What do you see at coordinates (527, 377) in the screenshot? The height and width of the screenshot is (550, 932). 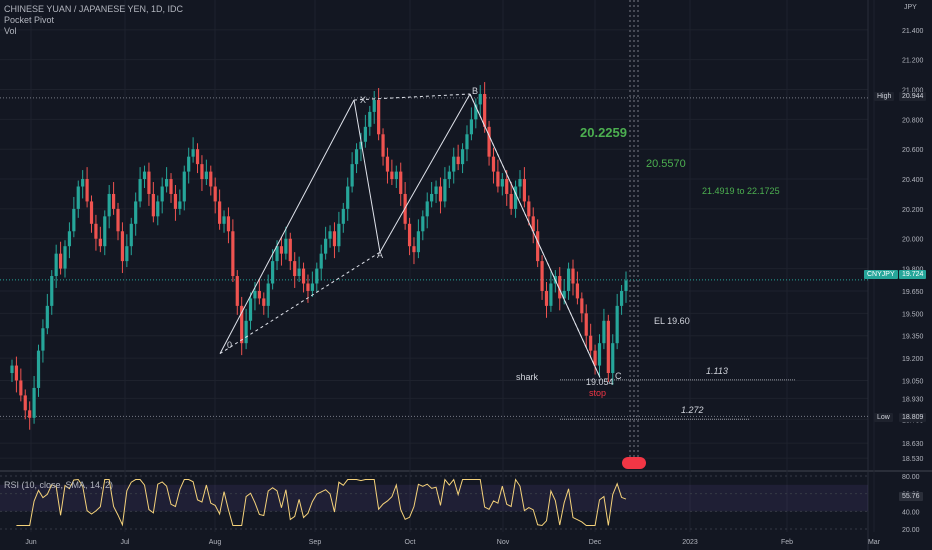 I see `pattern-name-label: shark` at bounding box center [527, 377].